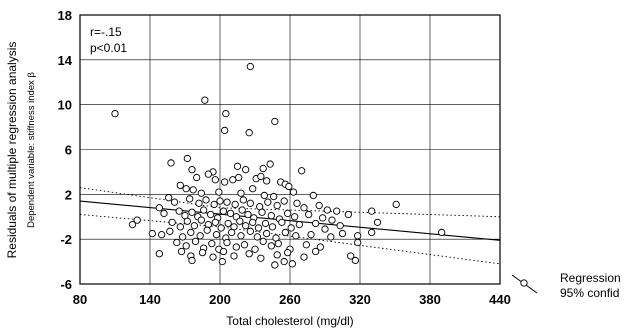 This screenshot has height=328, width=631. I want to click on legend-entry-regression: Regression, so click(590, 278).